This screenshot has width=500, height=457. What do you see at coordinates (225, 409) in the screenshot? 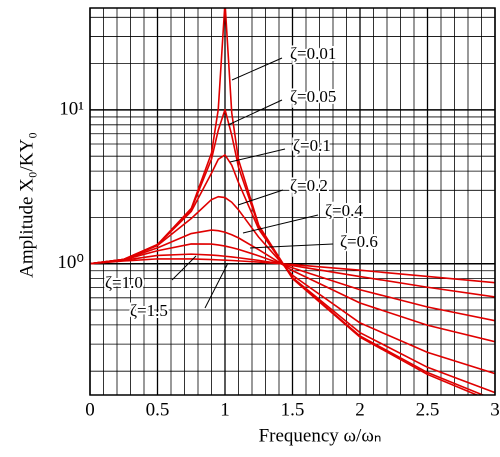
I see `x-tick-label: 1` at bounding box center [225, 409].